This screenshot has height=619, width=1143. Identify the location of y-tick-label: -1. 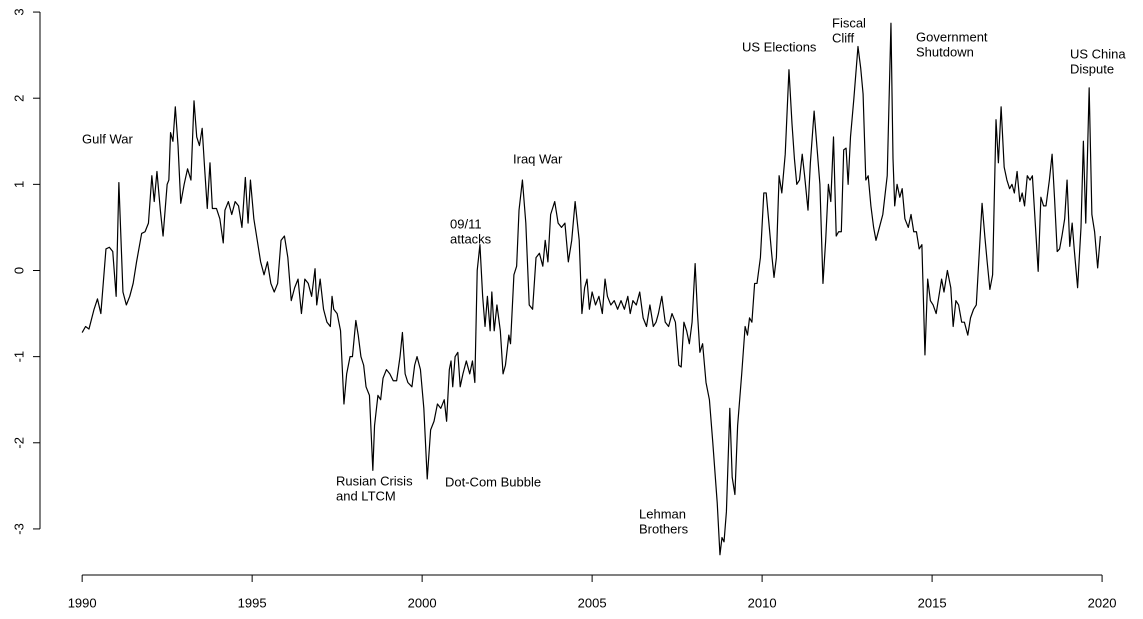
(18, 357).